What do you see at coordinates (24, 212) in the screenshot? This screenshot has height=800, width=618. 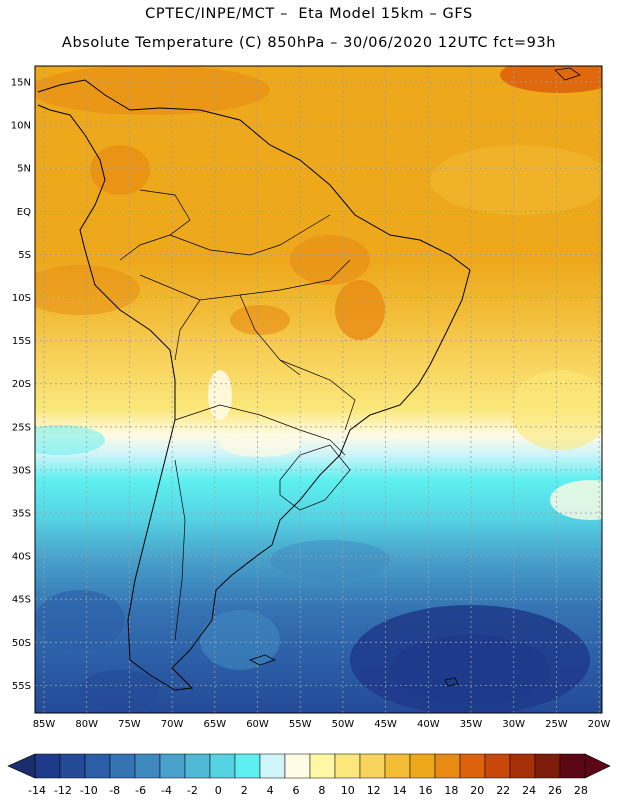 I see `lat-label: EQ` at bounding box center [24, 212].